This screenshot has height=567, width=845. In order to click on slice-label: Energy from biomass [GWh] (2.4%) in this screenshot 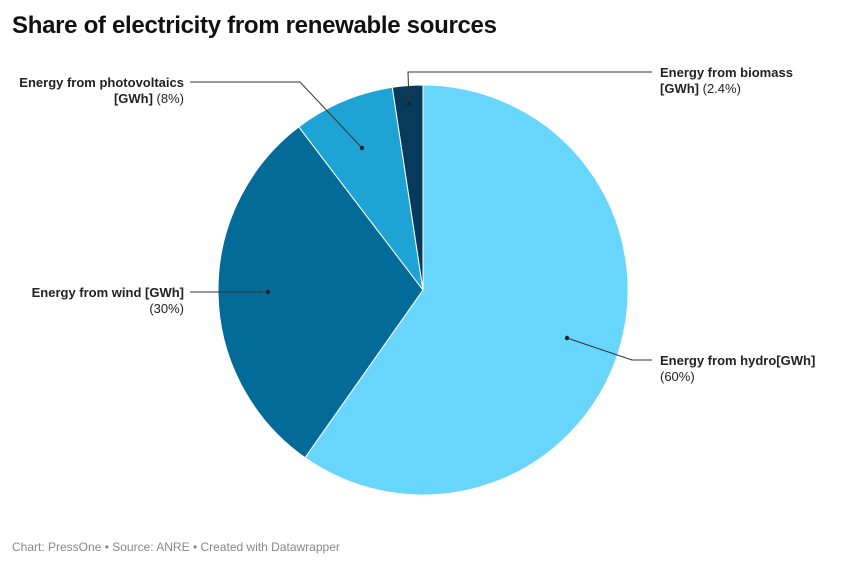, I will do `click(735, 81)`.